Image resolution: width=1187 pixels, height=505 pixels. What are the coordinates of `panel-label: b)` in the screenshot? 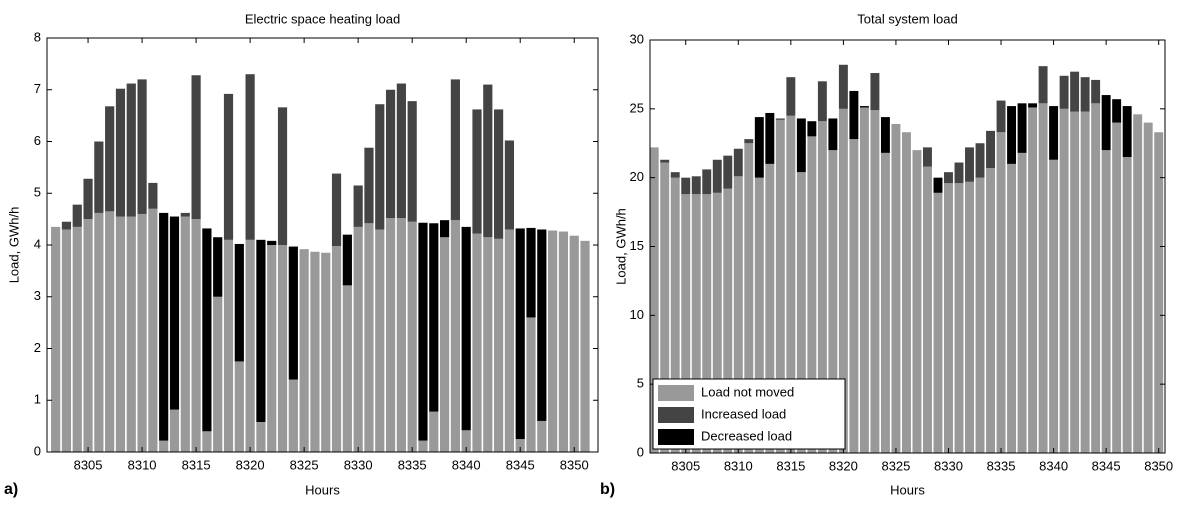 It's located at (607, 489).